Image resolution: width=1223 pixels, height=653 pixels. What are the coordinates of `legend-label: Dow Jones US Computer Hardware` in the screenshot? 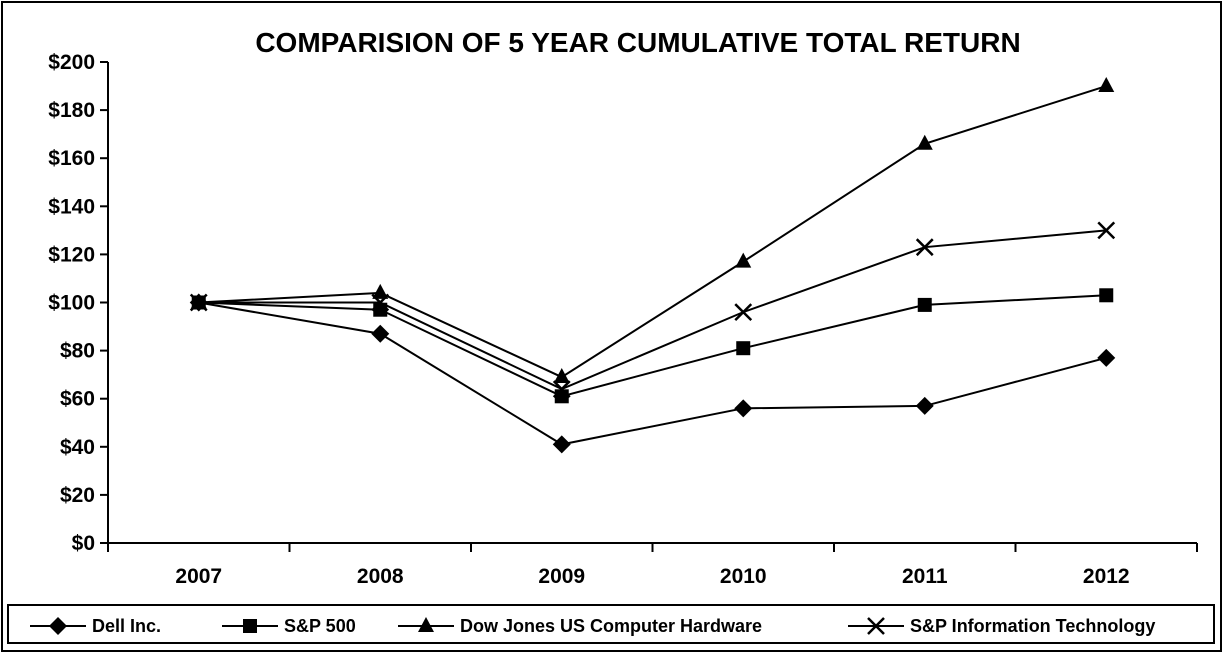 It's located at (611, 626).